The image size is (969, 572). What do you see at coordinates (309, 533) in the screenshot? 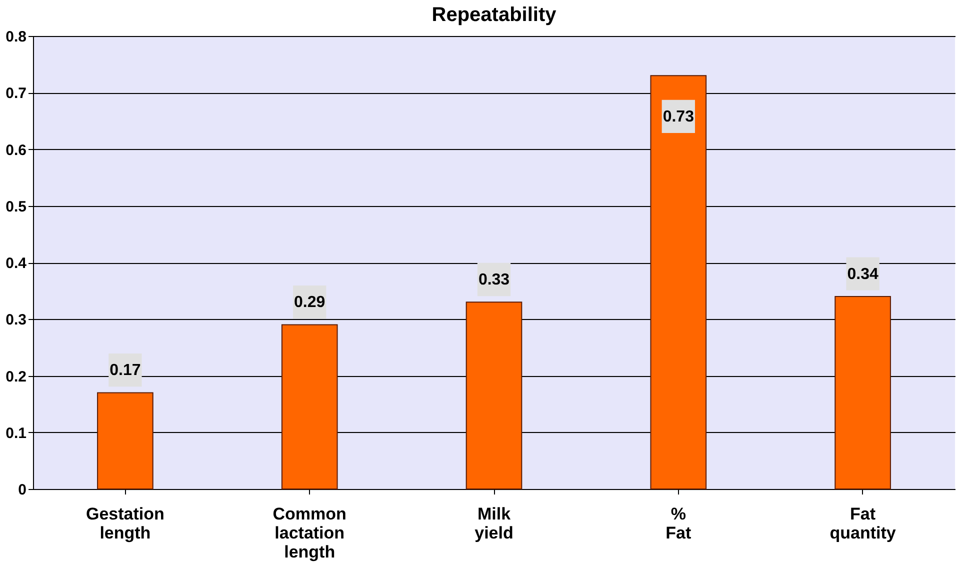
I see `x-tick-label: Common lactation length` at bounding box center [309, 533].